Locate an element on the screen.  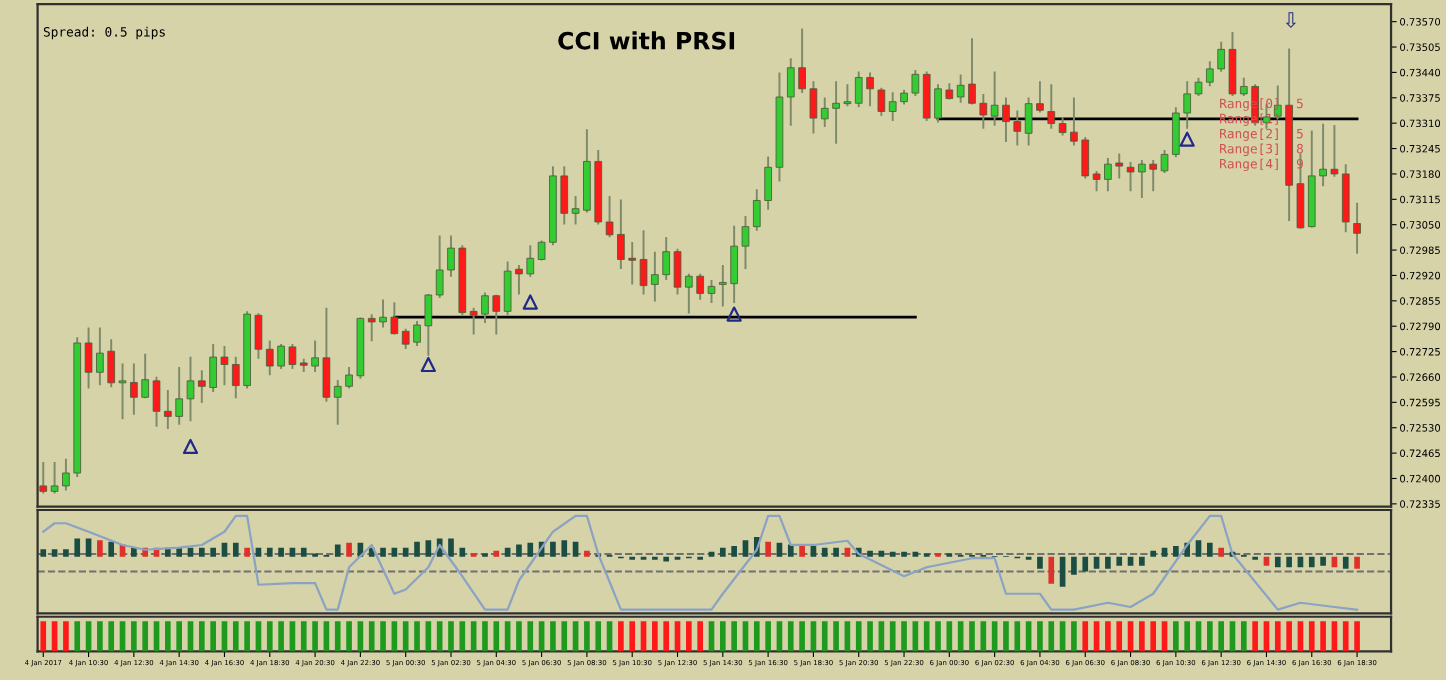
text: CCI with PRSI is located at coordinates (646, 40).